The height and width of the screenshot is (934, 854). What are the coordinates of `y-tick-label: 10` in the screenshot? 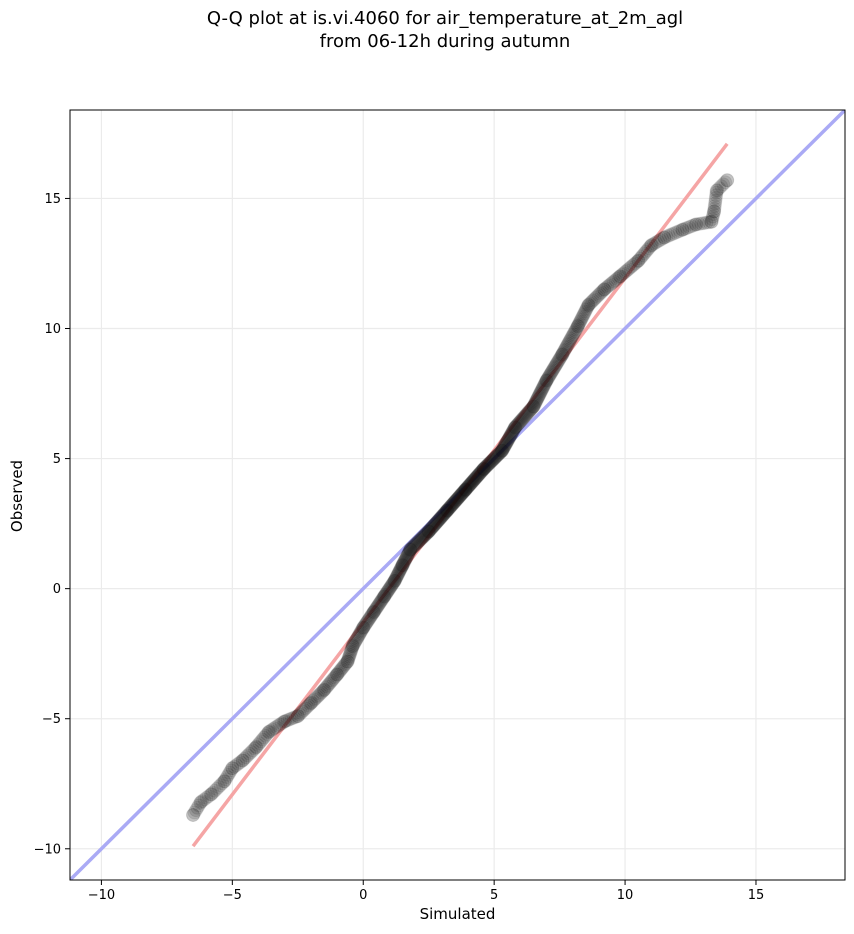 It's located at (52, 329).